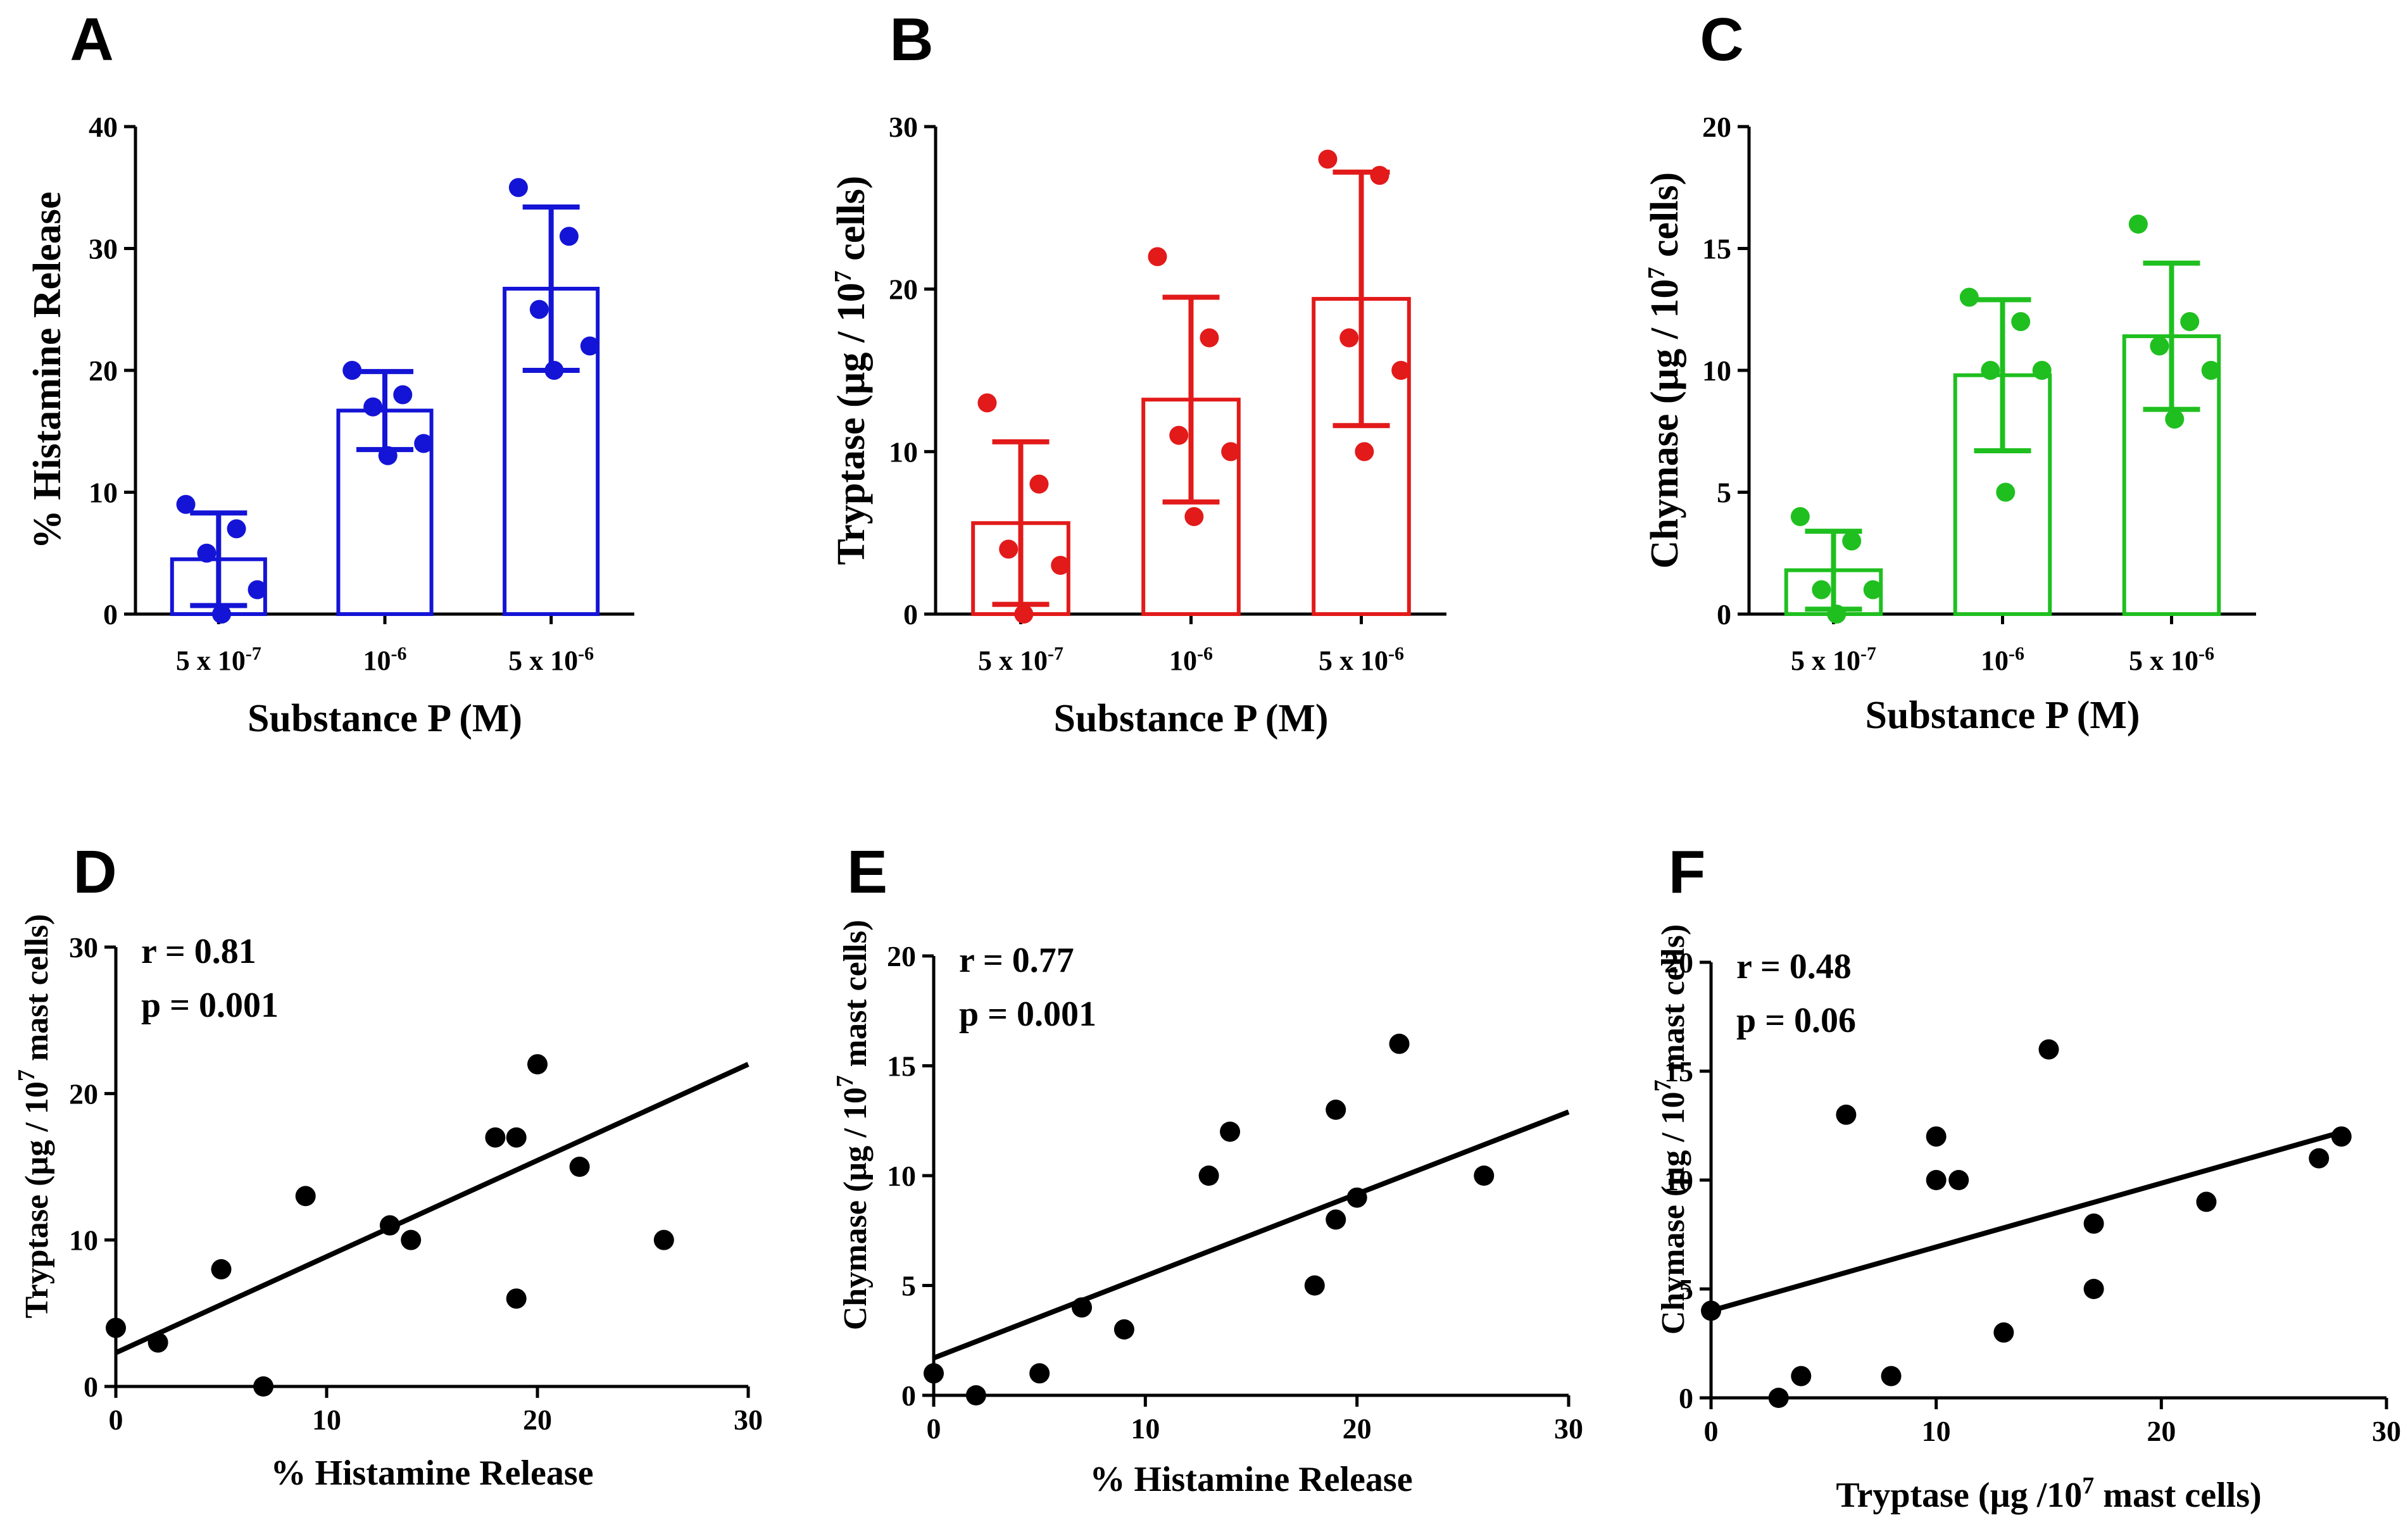 The height and width of the screenshot is (1527, 2408). I want to click on p-value: p = 0.001, so click(210, 1005).